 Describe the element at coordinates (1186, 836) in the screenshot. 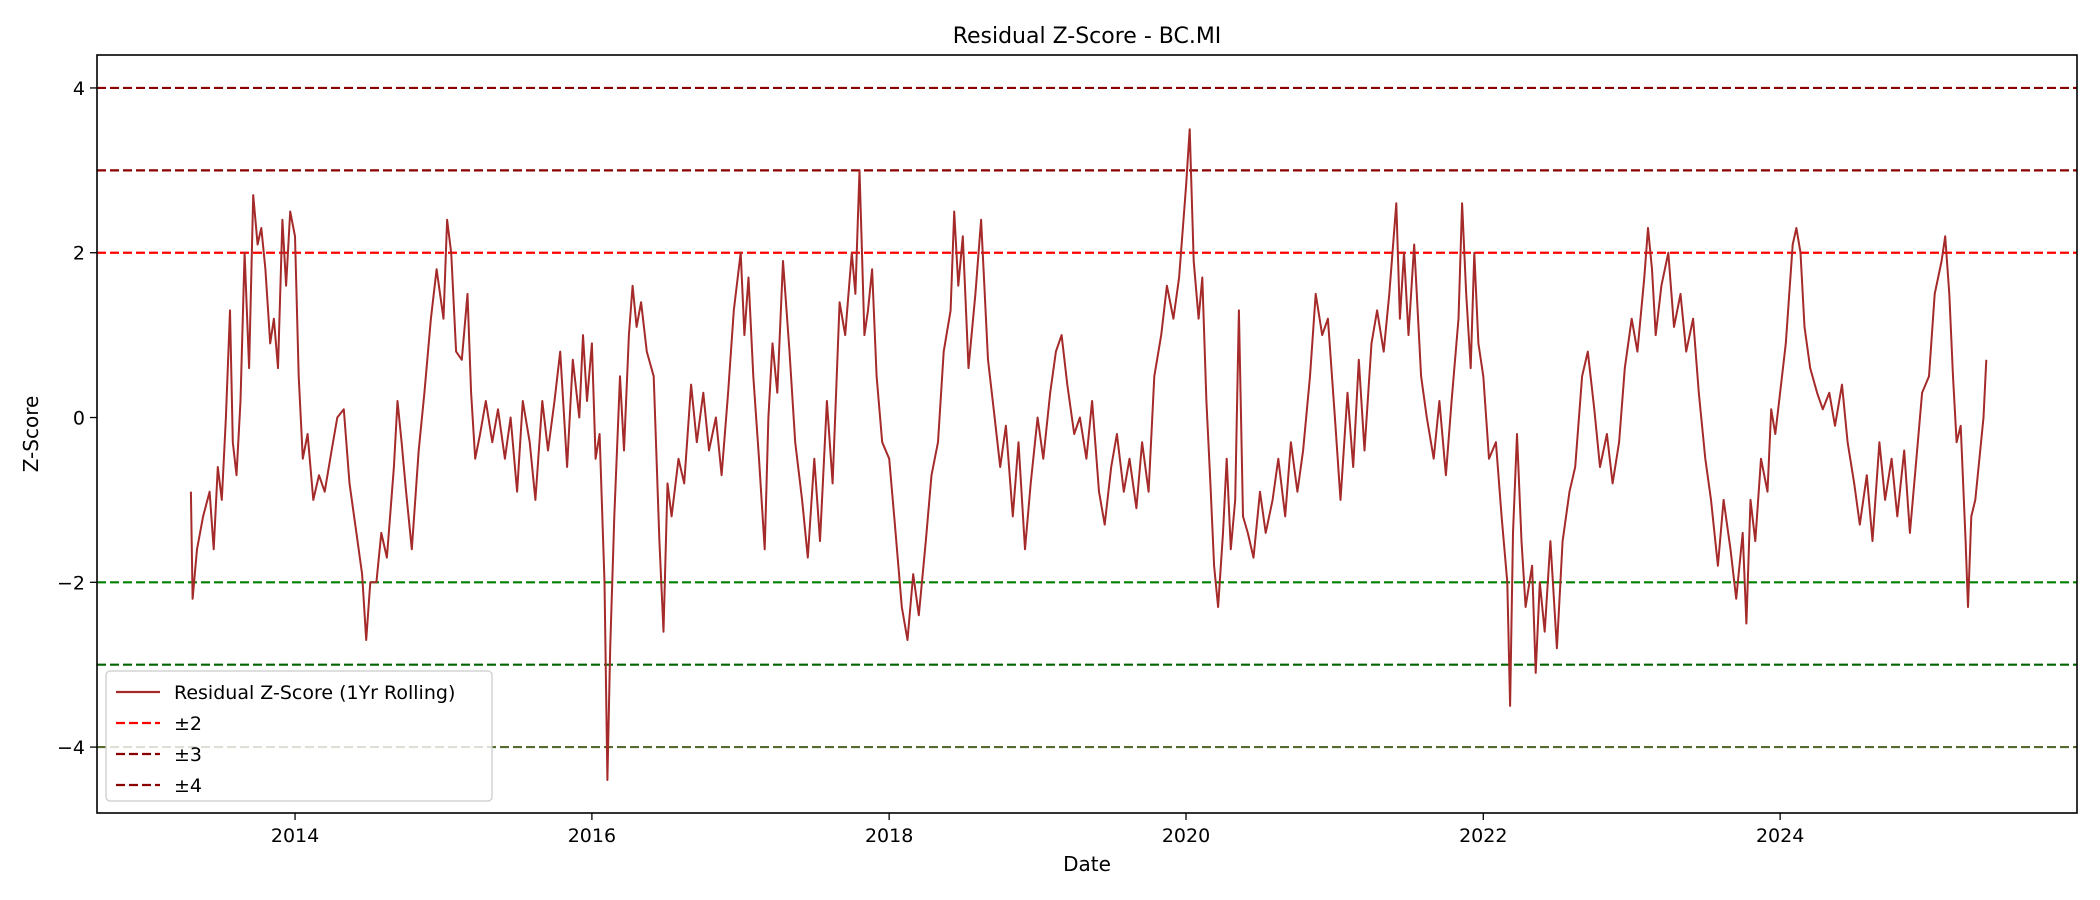

I see `x-tick-label: 2020` at that location.